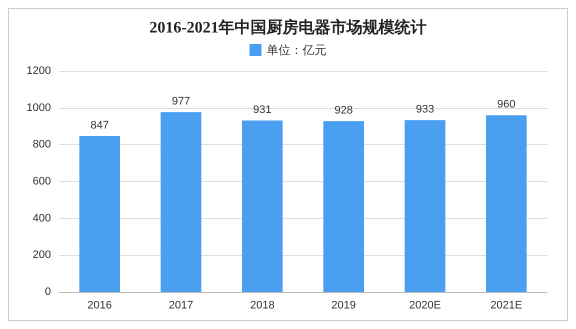 The image size is (576, 329). What do you see at coordinates (41, 182) in the screenshot?
I see `y-tick-label: 600` at bounding box center [41, 182].